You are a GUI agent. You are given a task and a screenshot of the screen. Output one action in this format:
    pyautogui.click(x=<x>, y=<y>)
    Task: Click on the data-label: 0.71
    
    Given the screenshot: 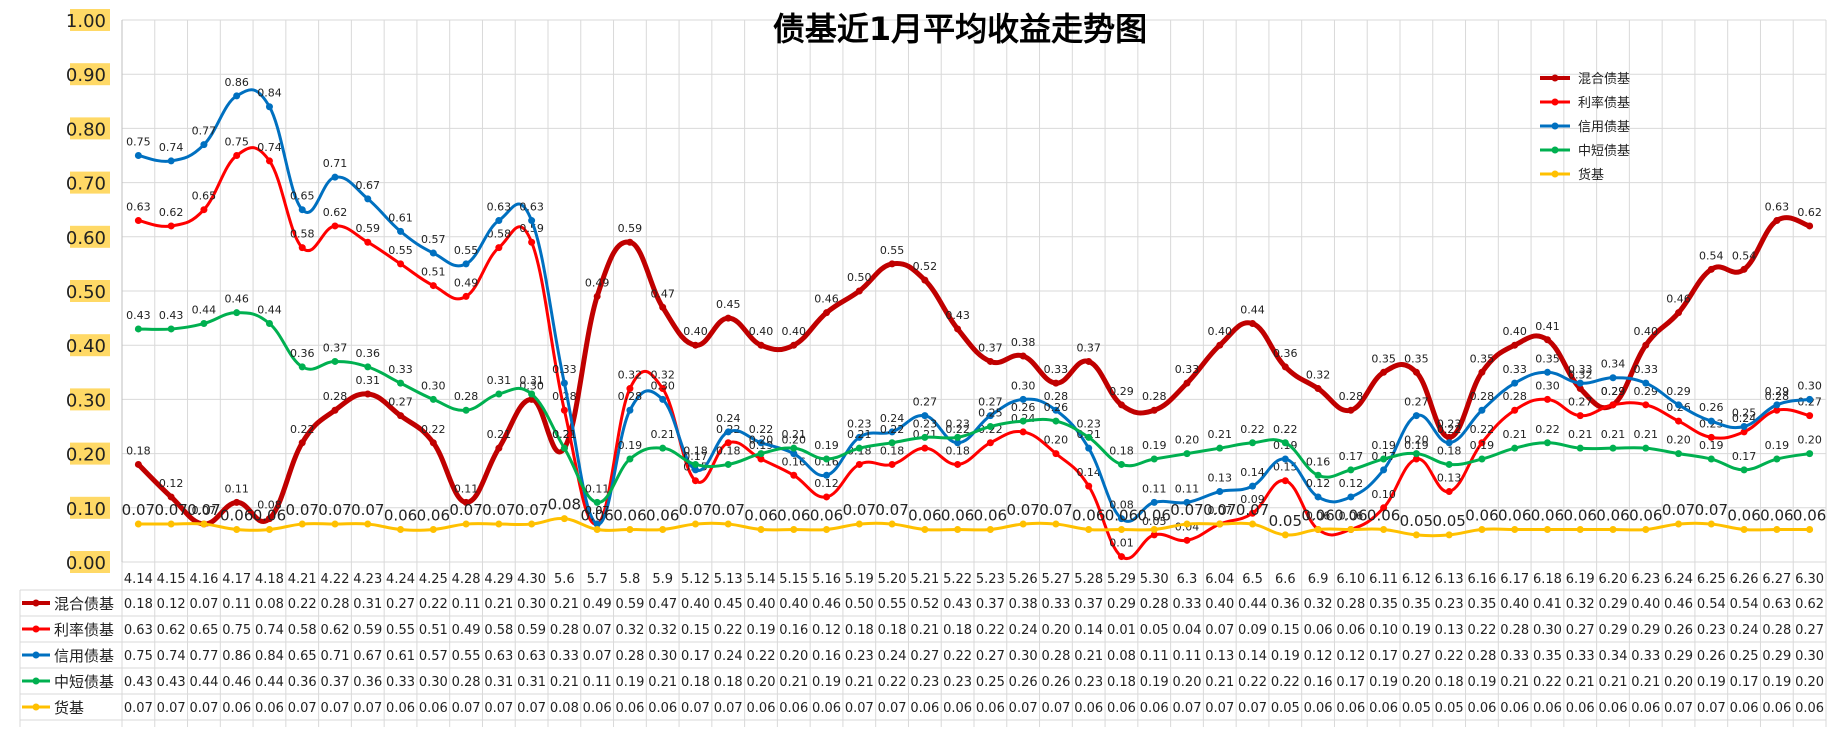 What is the action you would take?
    pyautogui.click(x=335, y=163)
    